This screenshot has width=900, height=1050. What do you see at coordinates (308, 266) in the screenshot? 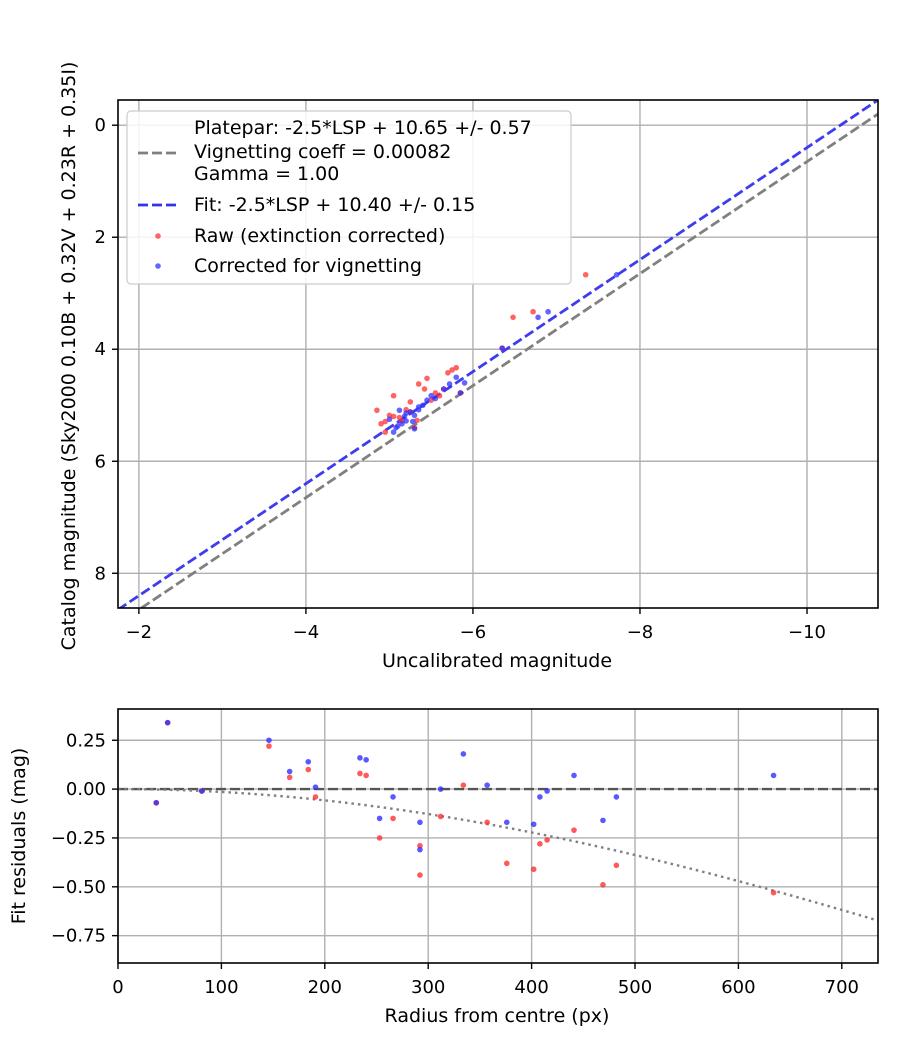
I see `legend-corrected-label: Corrected for vignetting` at bounding box center [308, 266].